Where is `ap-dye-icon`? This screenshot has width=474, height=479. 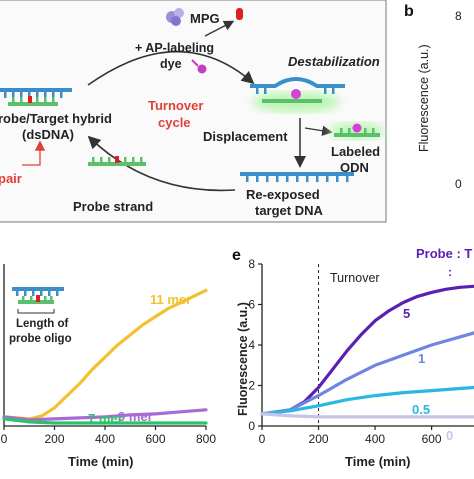 ap-dye-icon is located at coordinates (199, 66).